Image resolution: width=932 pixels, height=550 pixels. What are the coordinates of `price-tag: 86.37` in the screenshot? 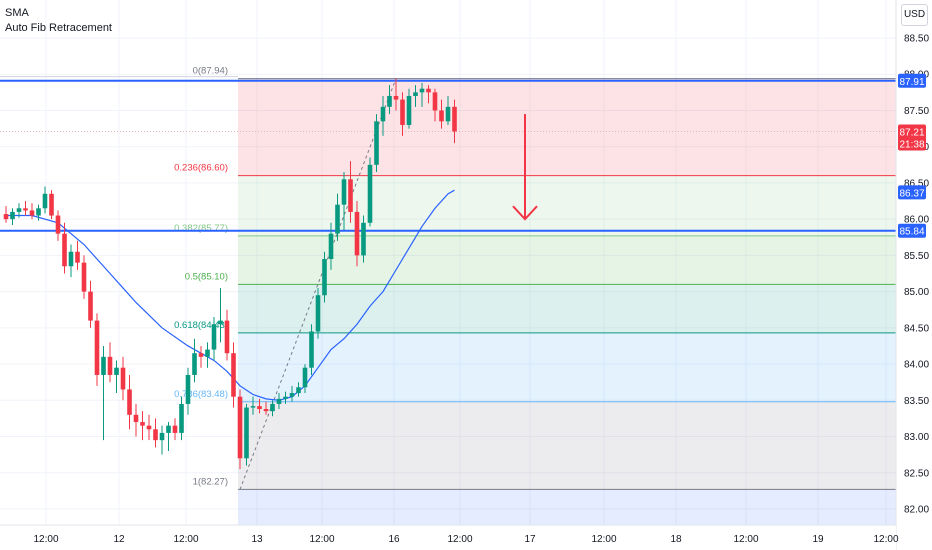 It's located at (912, 192).